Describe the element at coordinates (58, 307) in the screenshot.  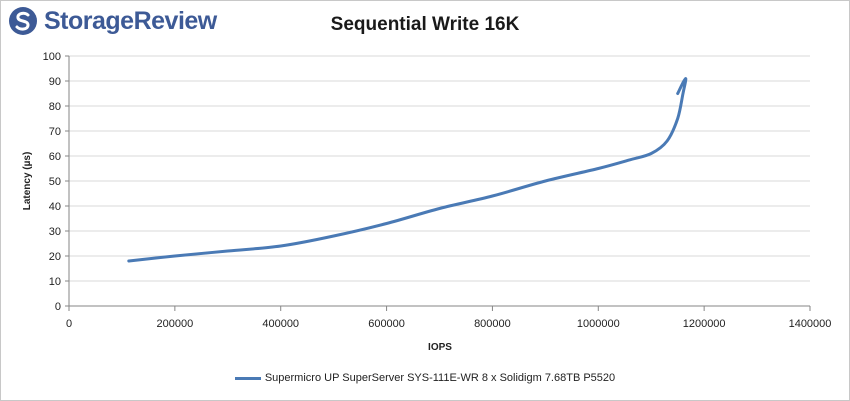
I see `y-tick-label: 0` at that location.